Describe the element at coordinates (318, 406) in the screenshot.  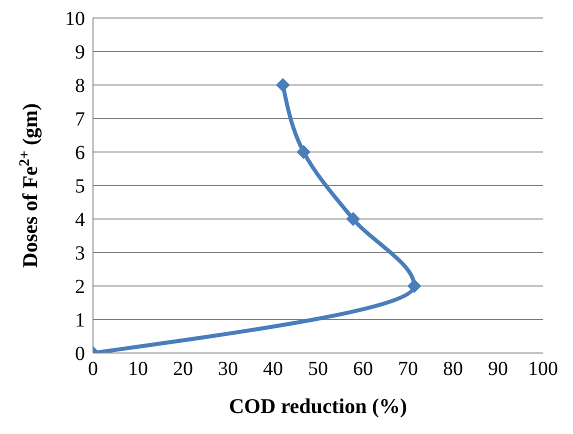
I see `x-axis-title: COD reduction (%)` at that location.